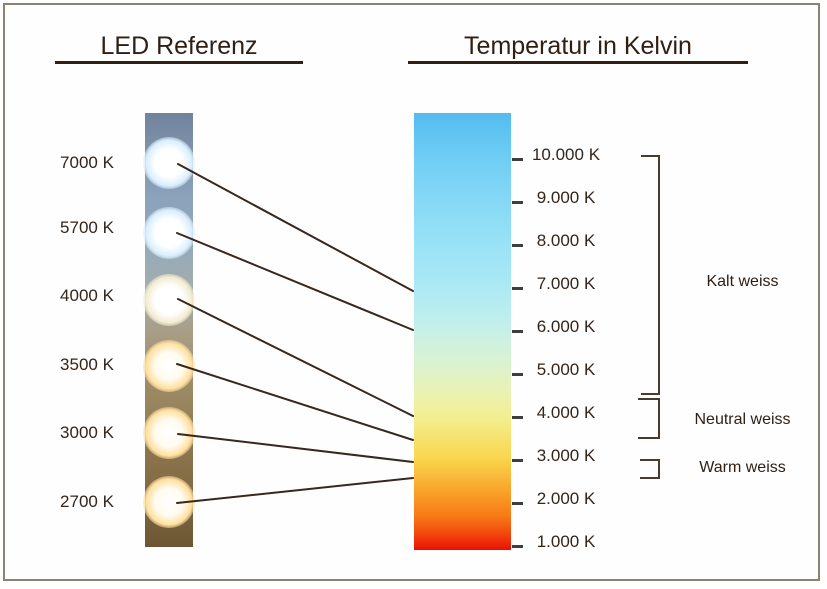 This screenshot has width=827, height=589. What do you see at coordinates (517, 245) in the screenshot?
I see `scale-tick-mark-8000k` at bounding box center [517, 245].